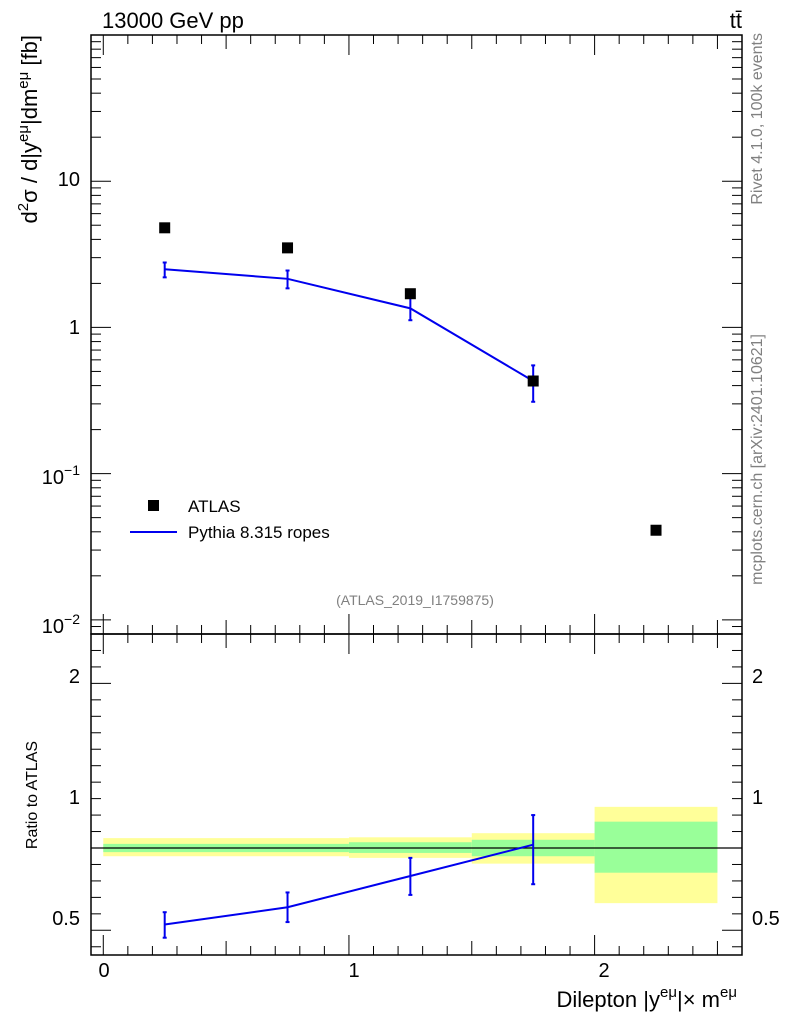 Image resolution: width=786 pixels, height=1024 pixels. I want to click on x-tick-label-2: 2, so click(603, 971).